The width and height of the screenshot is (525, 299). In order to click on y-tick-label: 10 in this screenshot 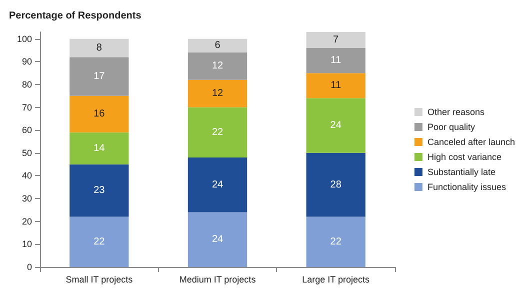, I will do `click(27, 244)`.